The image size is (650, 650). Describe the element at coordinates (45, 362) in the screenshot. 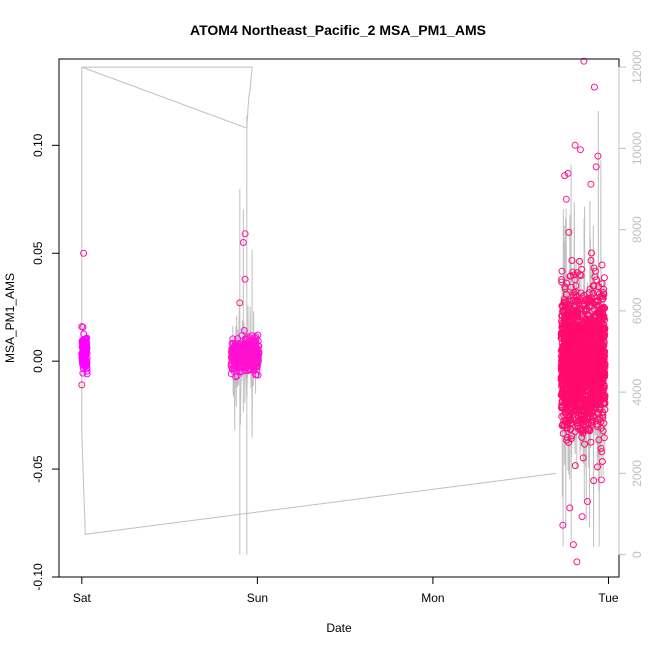

I see `y-axis: -0.10 -0.05 0.00 0.05 0.10` at that location.